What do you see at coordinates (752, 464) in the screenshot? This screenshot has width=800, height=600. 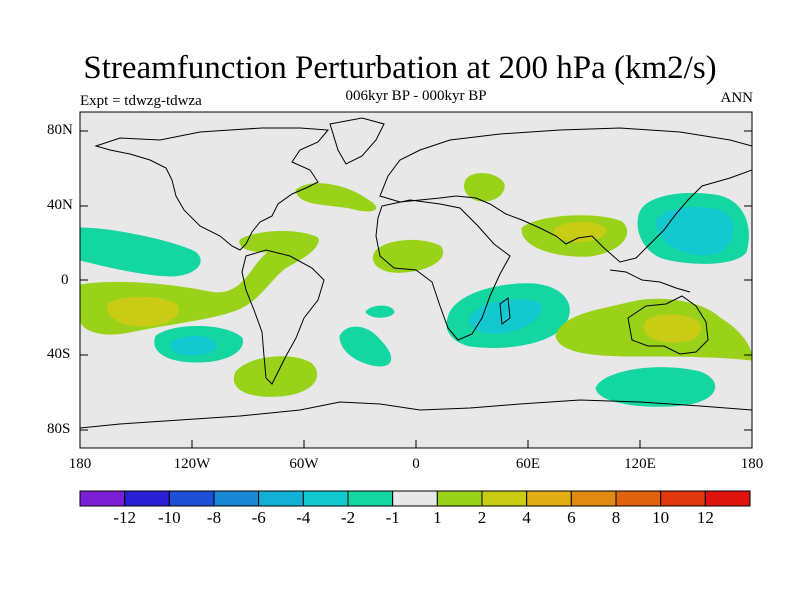 I see `lon-label-180e: 180` at bounding box center [752, 464].